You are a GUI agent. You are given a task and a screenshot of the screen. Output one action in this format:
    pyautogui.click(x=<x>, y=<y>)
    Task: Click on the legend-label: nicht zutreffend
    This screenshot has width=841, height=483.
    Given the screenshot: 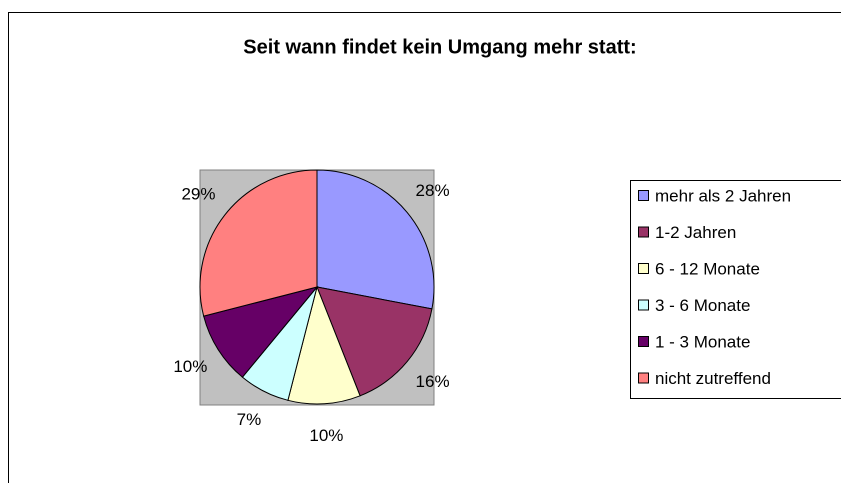 What is the action you would take?
    pyautogui.click(x=713, y=378)
    